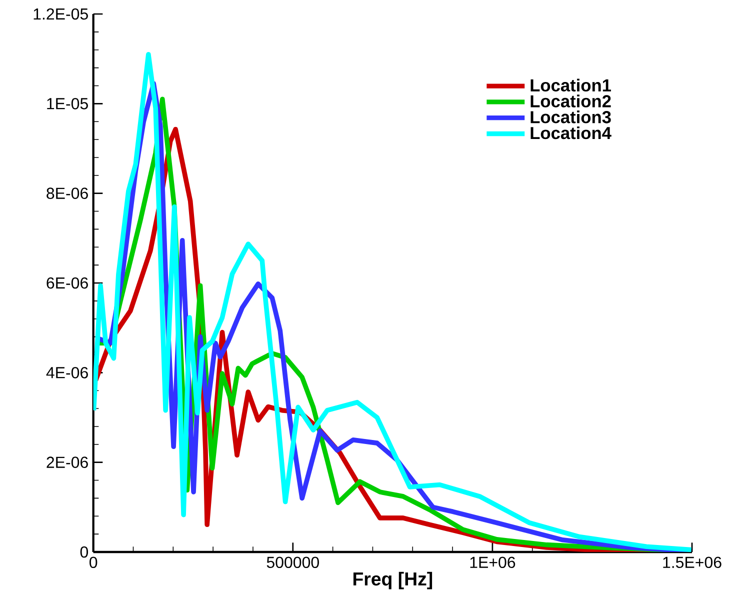 The image size is (735, 608). I want to click on x-tick-label: 1.5E+06, so click(692, 562).